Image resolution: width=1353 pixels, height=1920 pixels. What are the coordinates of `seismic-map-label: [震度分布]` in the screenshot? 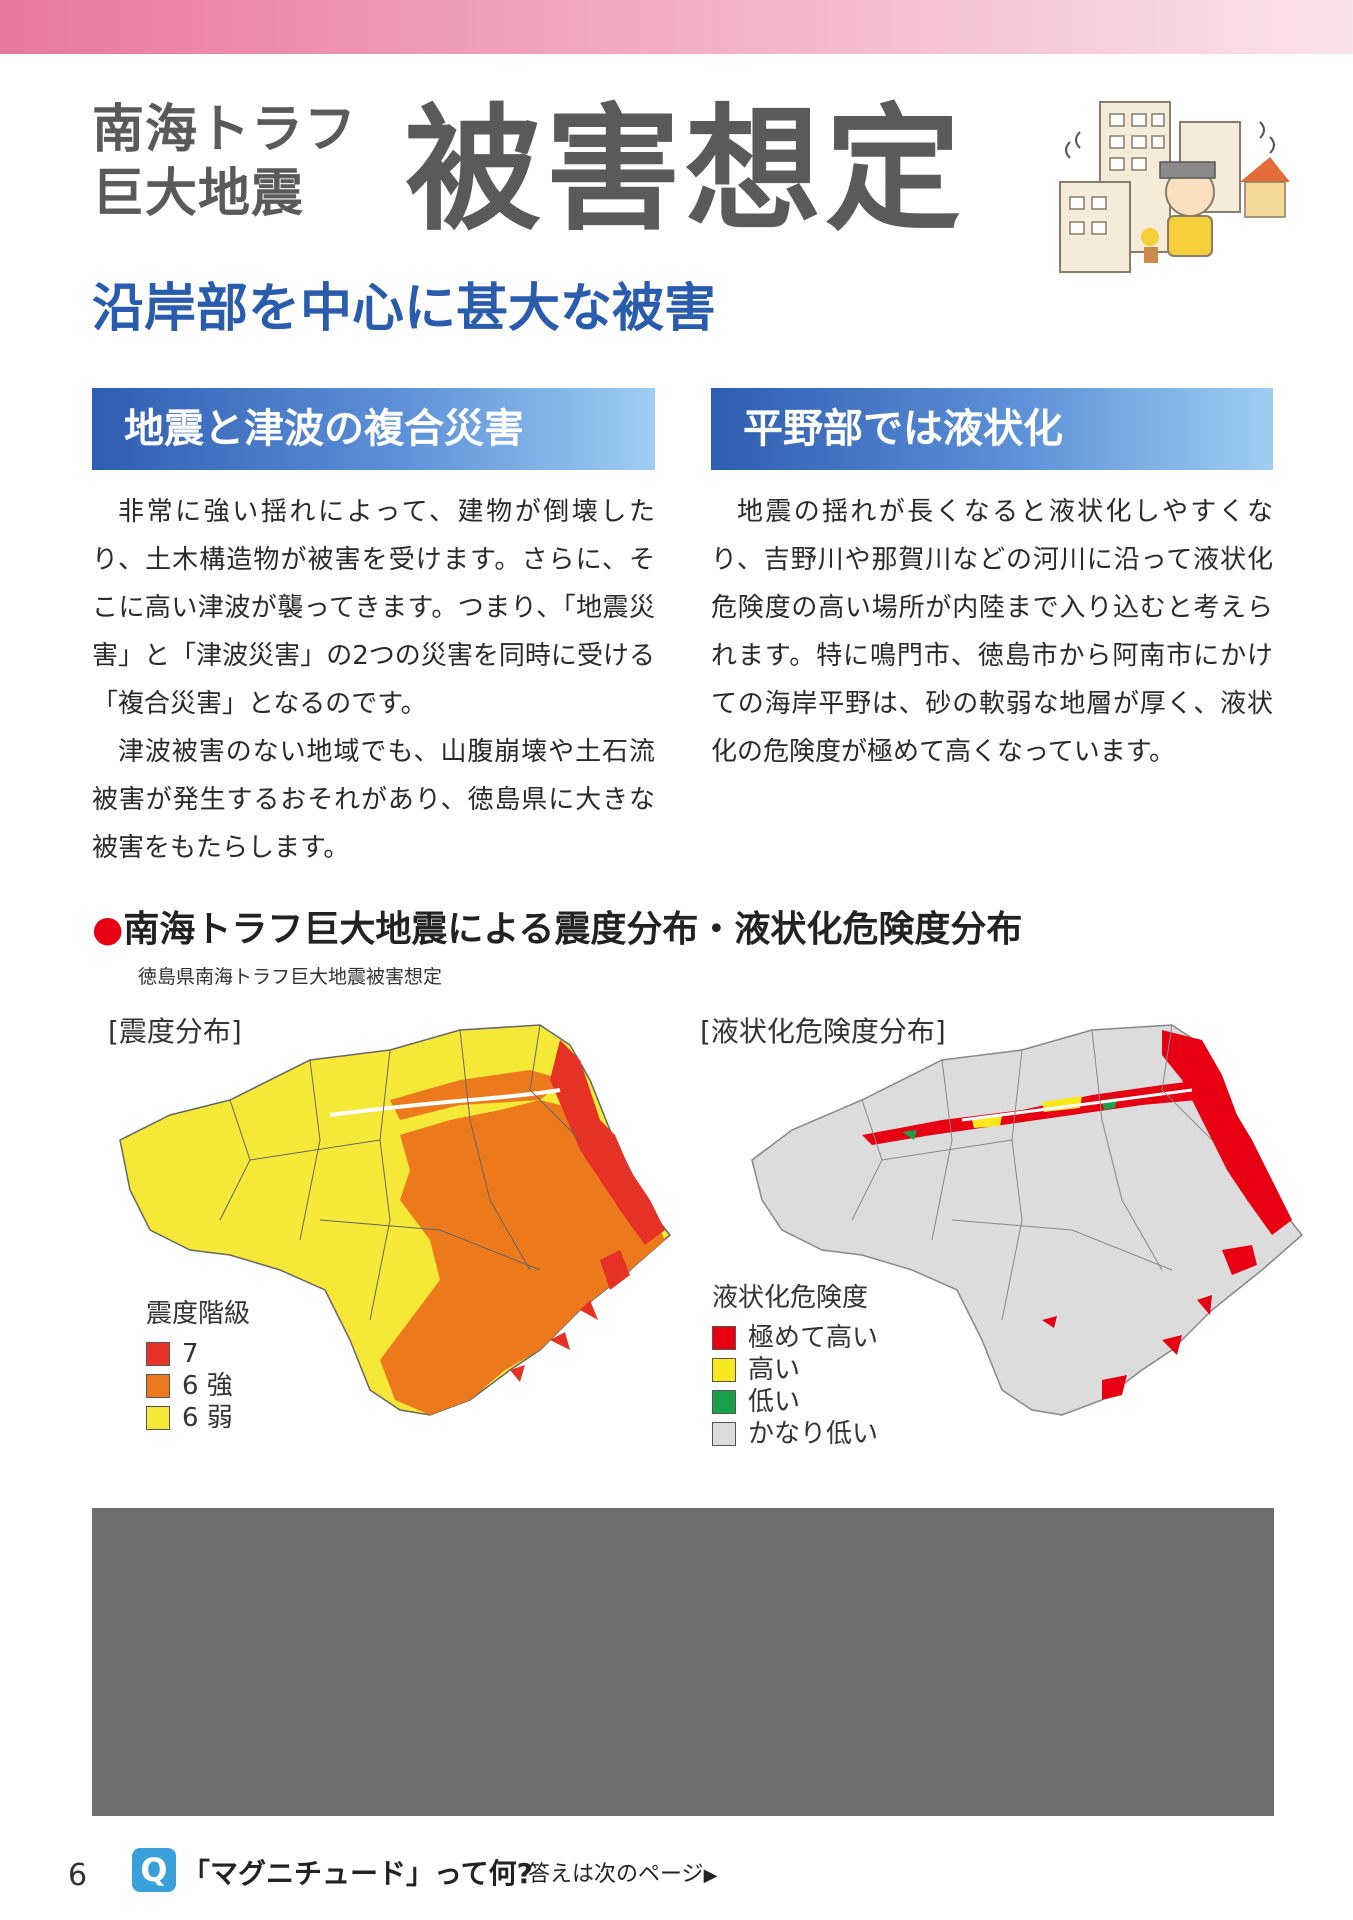 It's located at (175, 1031).